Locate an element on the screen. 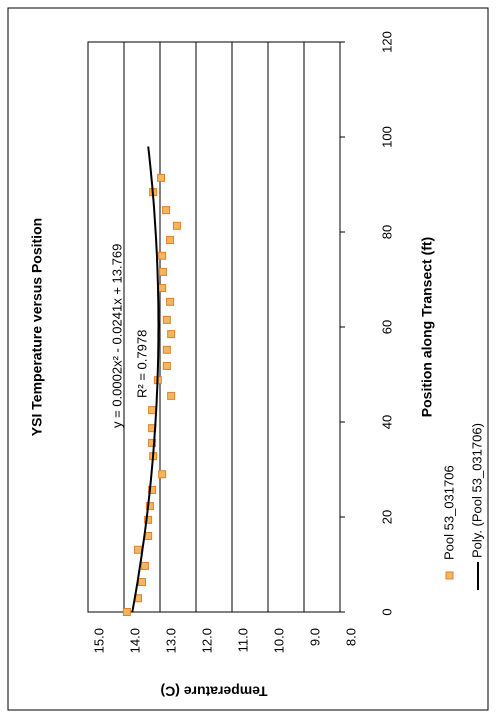 The image size is (497, 718). x-tick-label: 0 is located at coordinates (386, 611).